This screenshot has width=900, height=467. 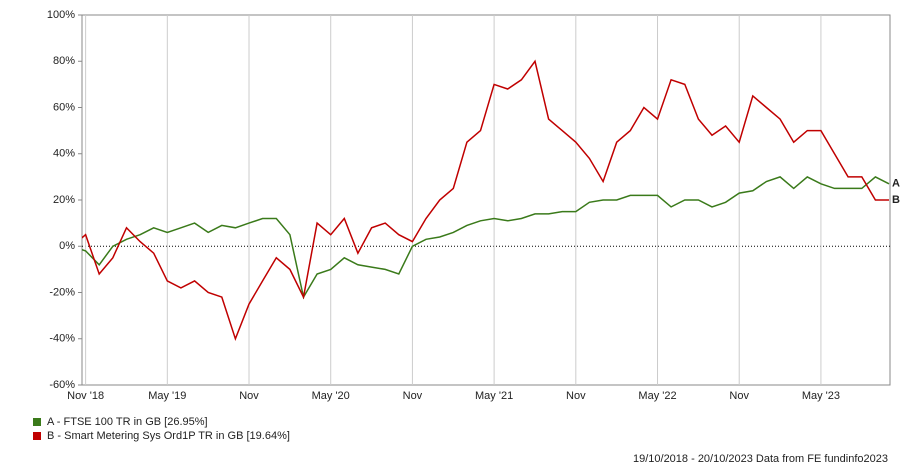 What do you see at coordinates (64, 200) in the screenshot?
I see `y-tick-label: 20%` at bounding box center [64, 200].